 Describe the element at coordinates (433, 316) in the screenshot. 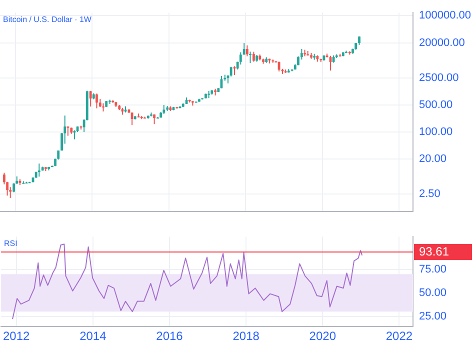

I see `y-tick-label: 25.00` at that location.